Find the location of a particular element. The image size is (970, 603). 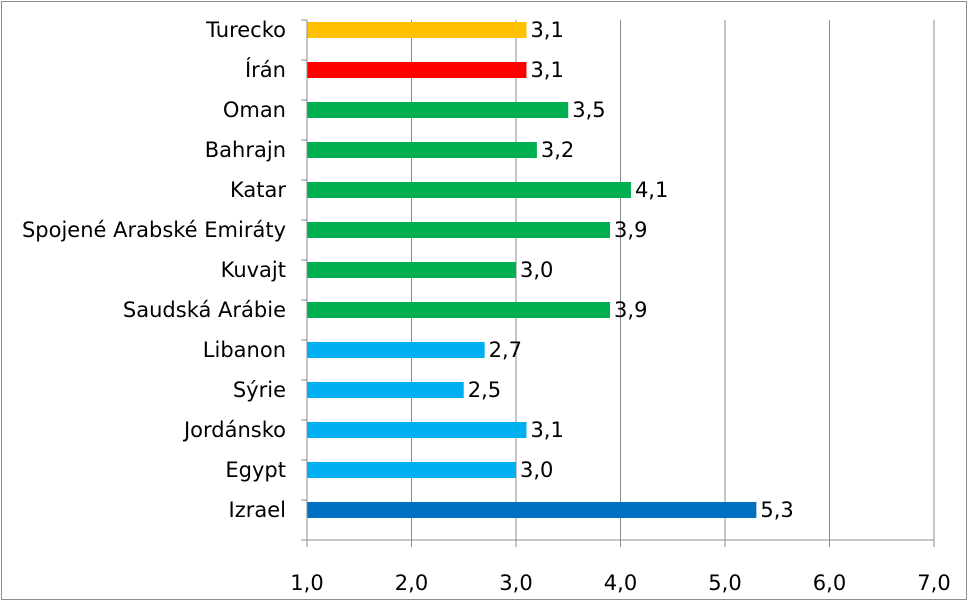

x-tick-label: 1,0 is located at coordinates (306, 583).